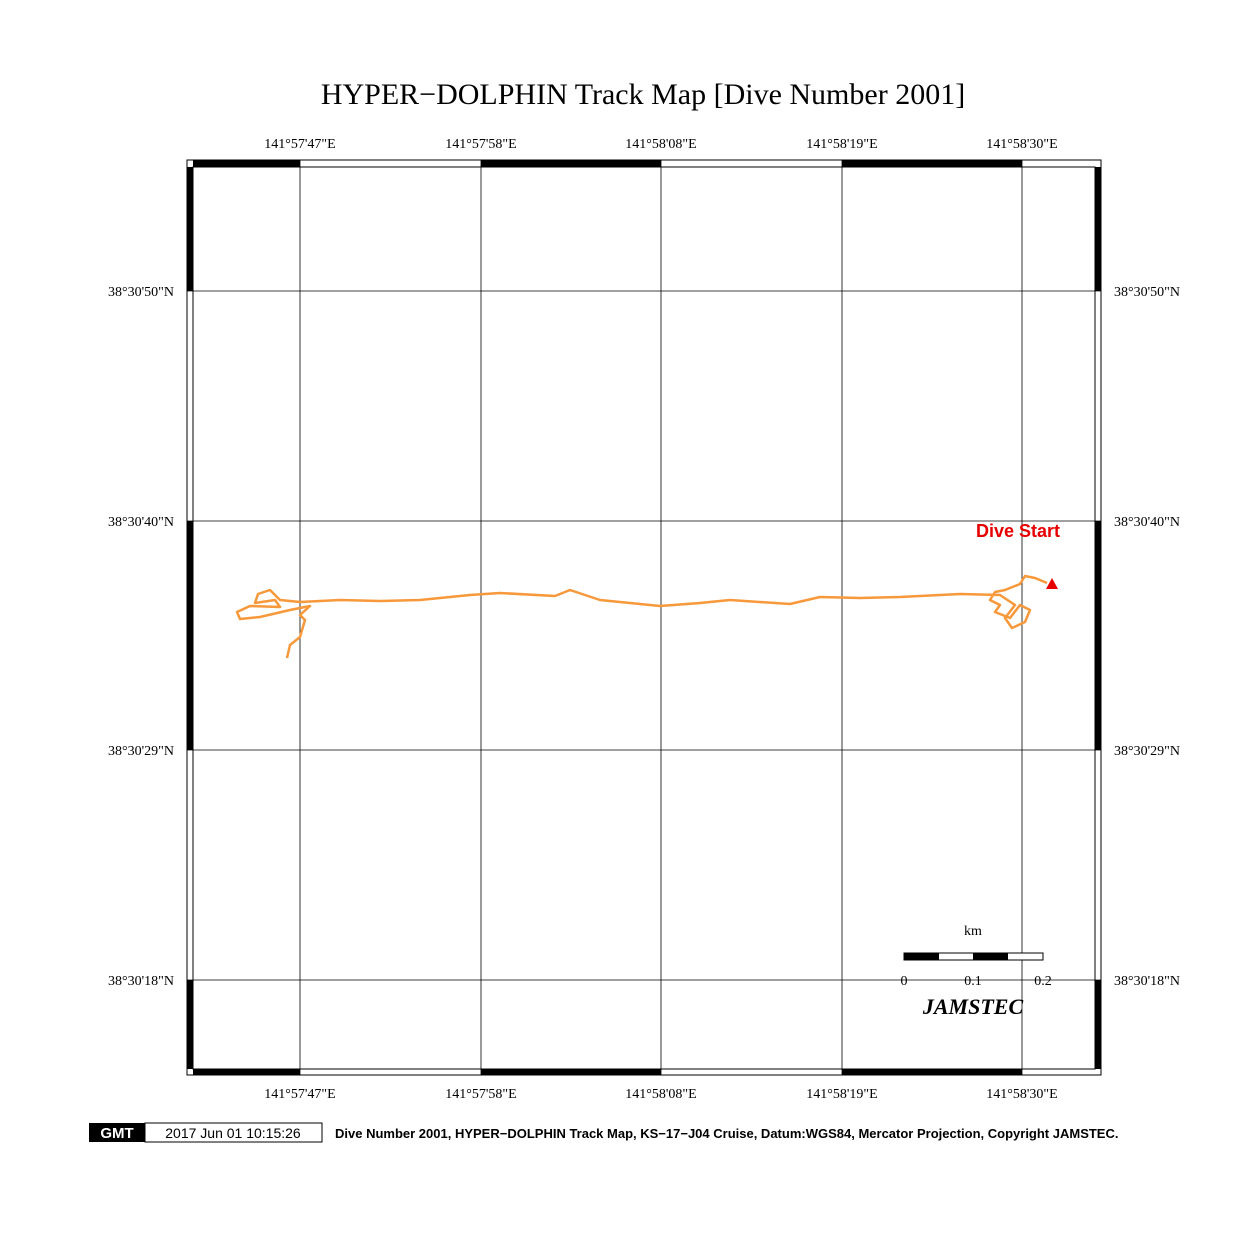 Image resolution: width=1239 pixels, height=1239 pixels. I want to click on annotation: Dive Start, so click(1018, 531).